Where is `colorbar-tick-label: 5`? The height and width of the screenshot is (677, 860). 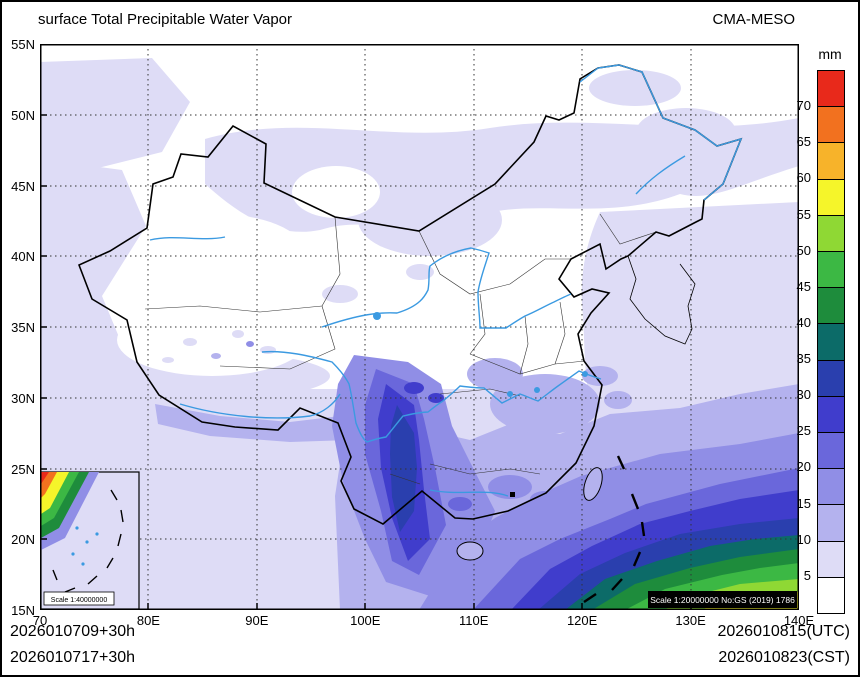
colorbar-tick-label: 5 is located at coordinates (807, 575).